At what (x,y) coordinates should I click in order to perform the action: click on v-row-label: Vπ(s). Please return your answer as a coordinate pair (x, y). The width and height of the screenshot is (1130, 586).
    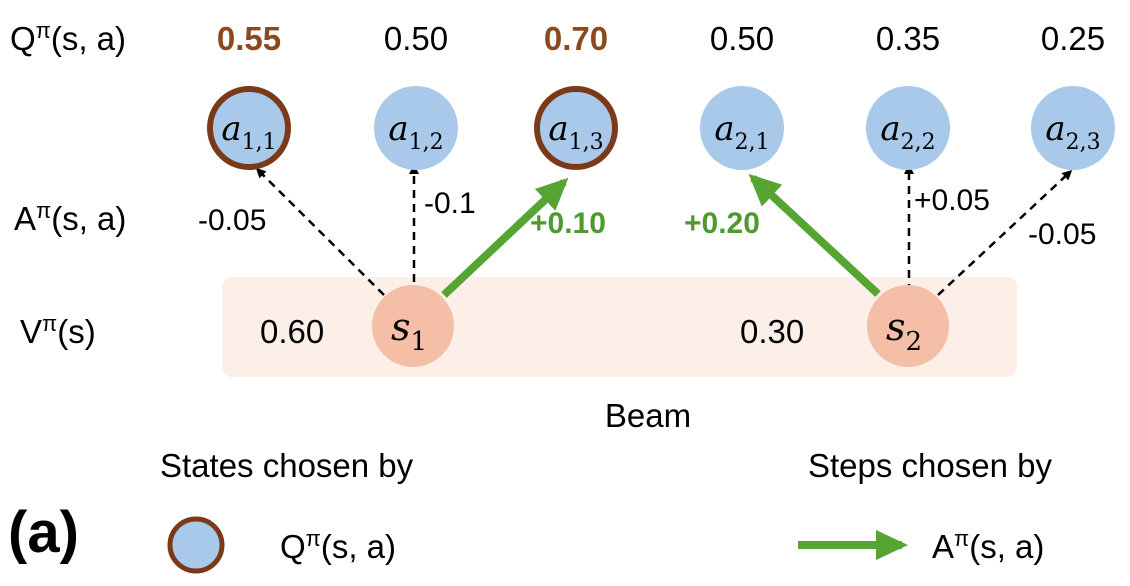
    Looking at the image, I should click on (58, 330).